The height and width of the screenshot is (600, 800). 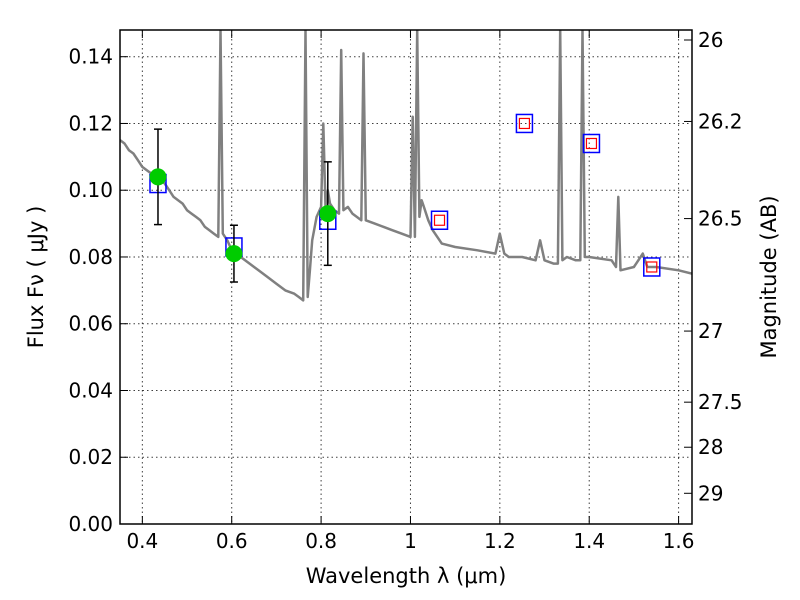 What do you see at coordinates (90, 123) in the screenshot?
I see `y-tick-label: 0.12` at bounding box center [90, 123].